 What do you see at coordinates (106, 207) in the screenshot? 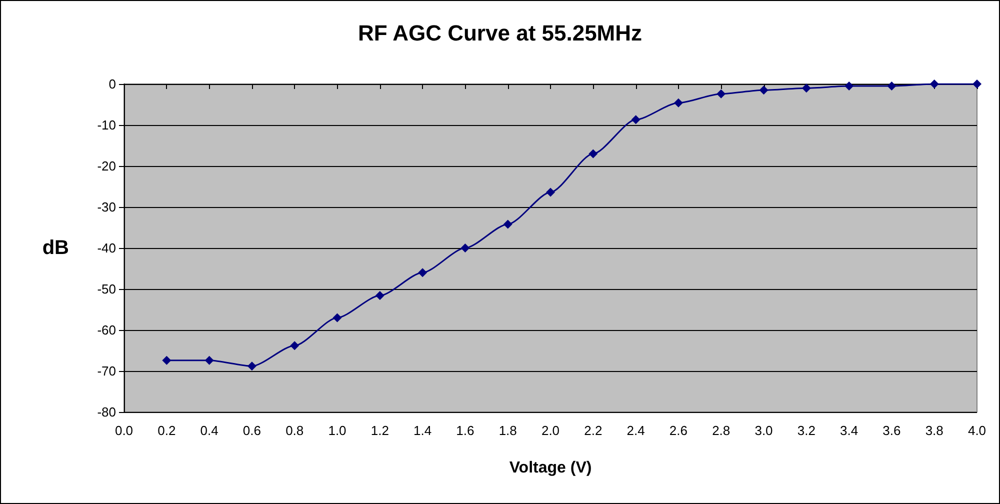
I see `y-tick-label: -30` at bounding box center [106, 207].